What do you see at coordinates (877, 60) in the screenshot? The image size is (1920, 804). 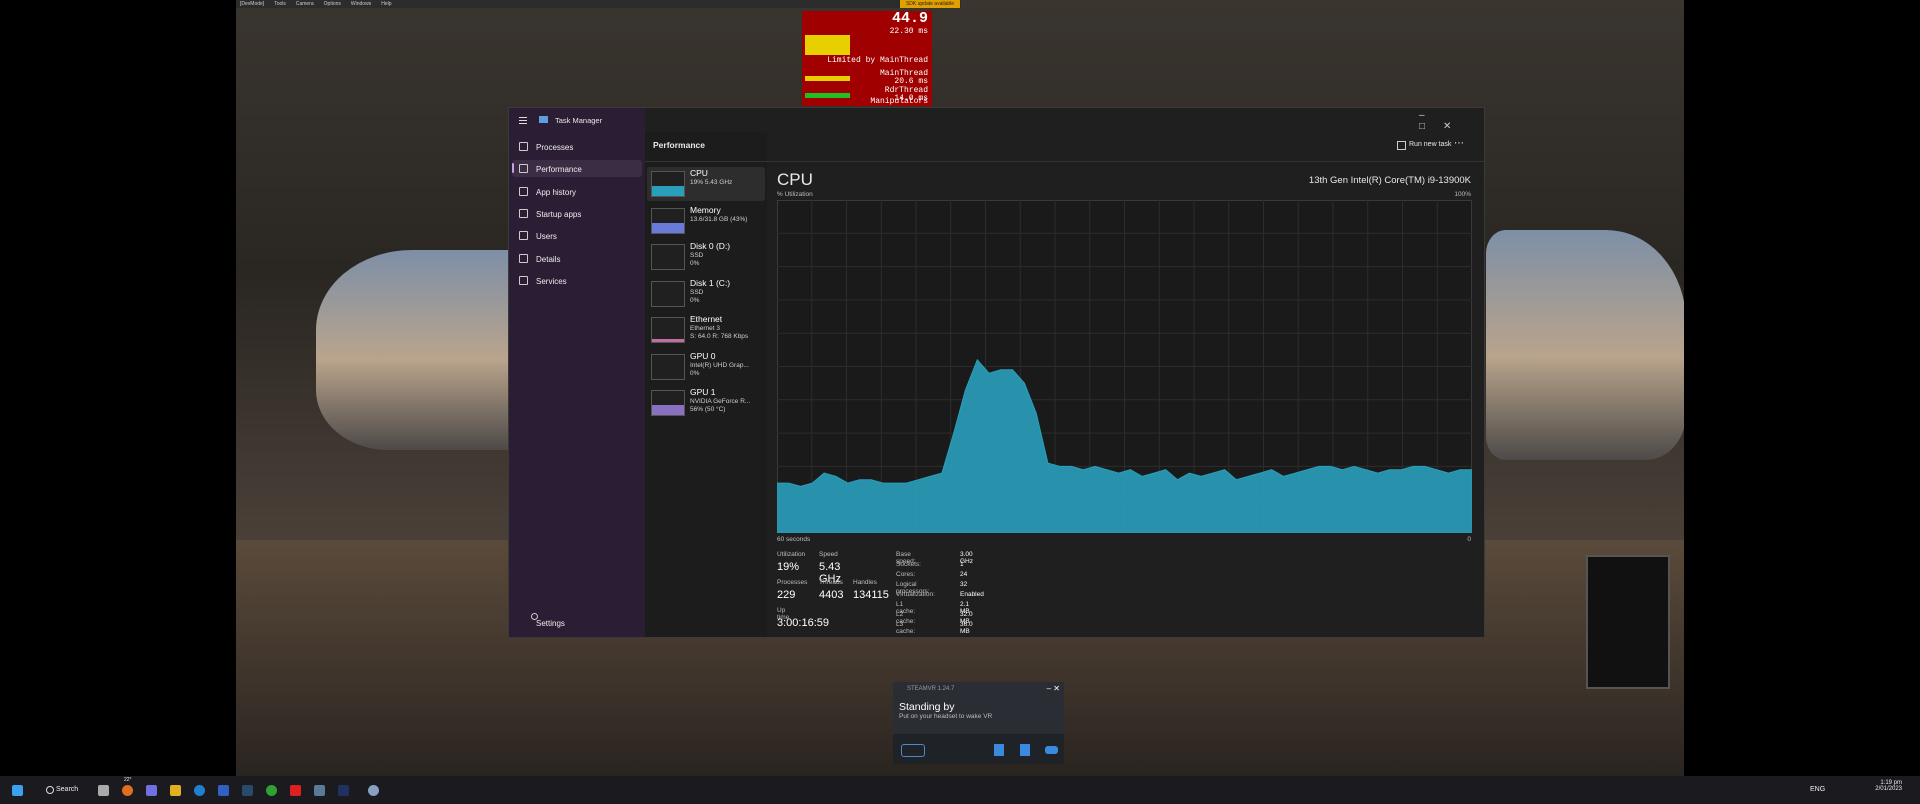 I see `limited-by: Limited by MainThread` at bounding box center [877, 60].